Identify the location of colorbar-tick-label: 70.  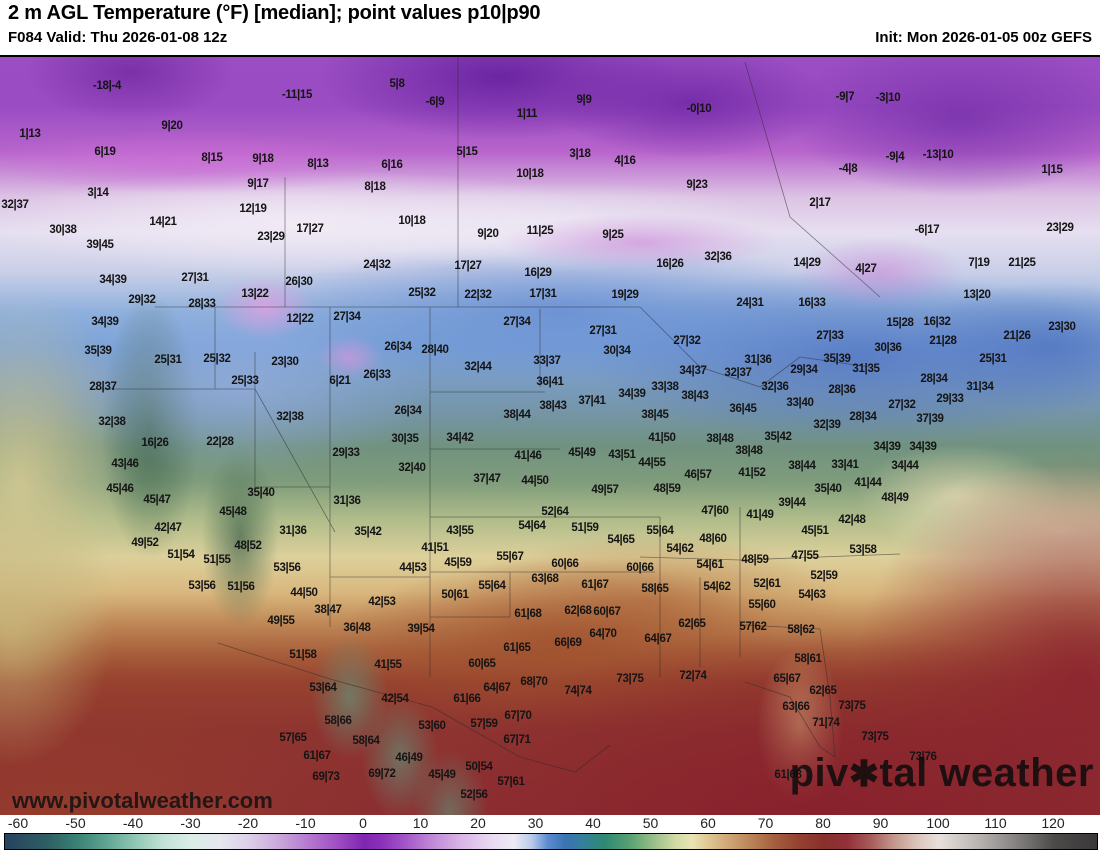
(765, 823).